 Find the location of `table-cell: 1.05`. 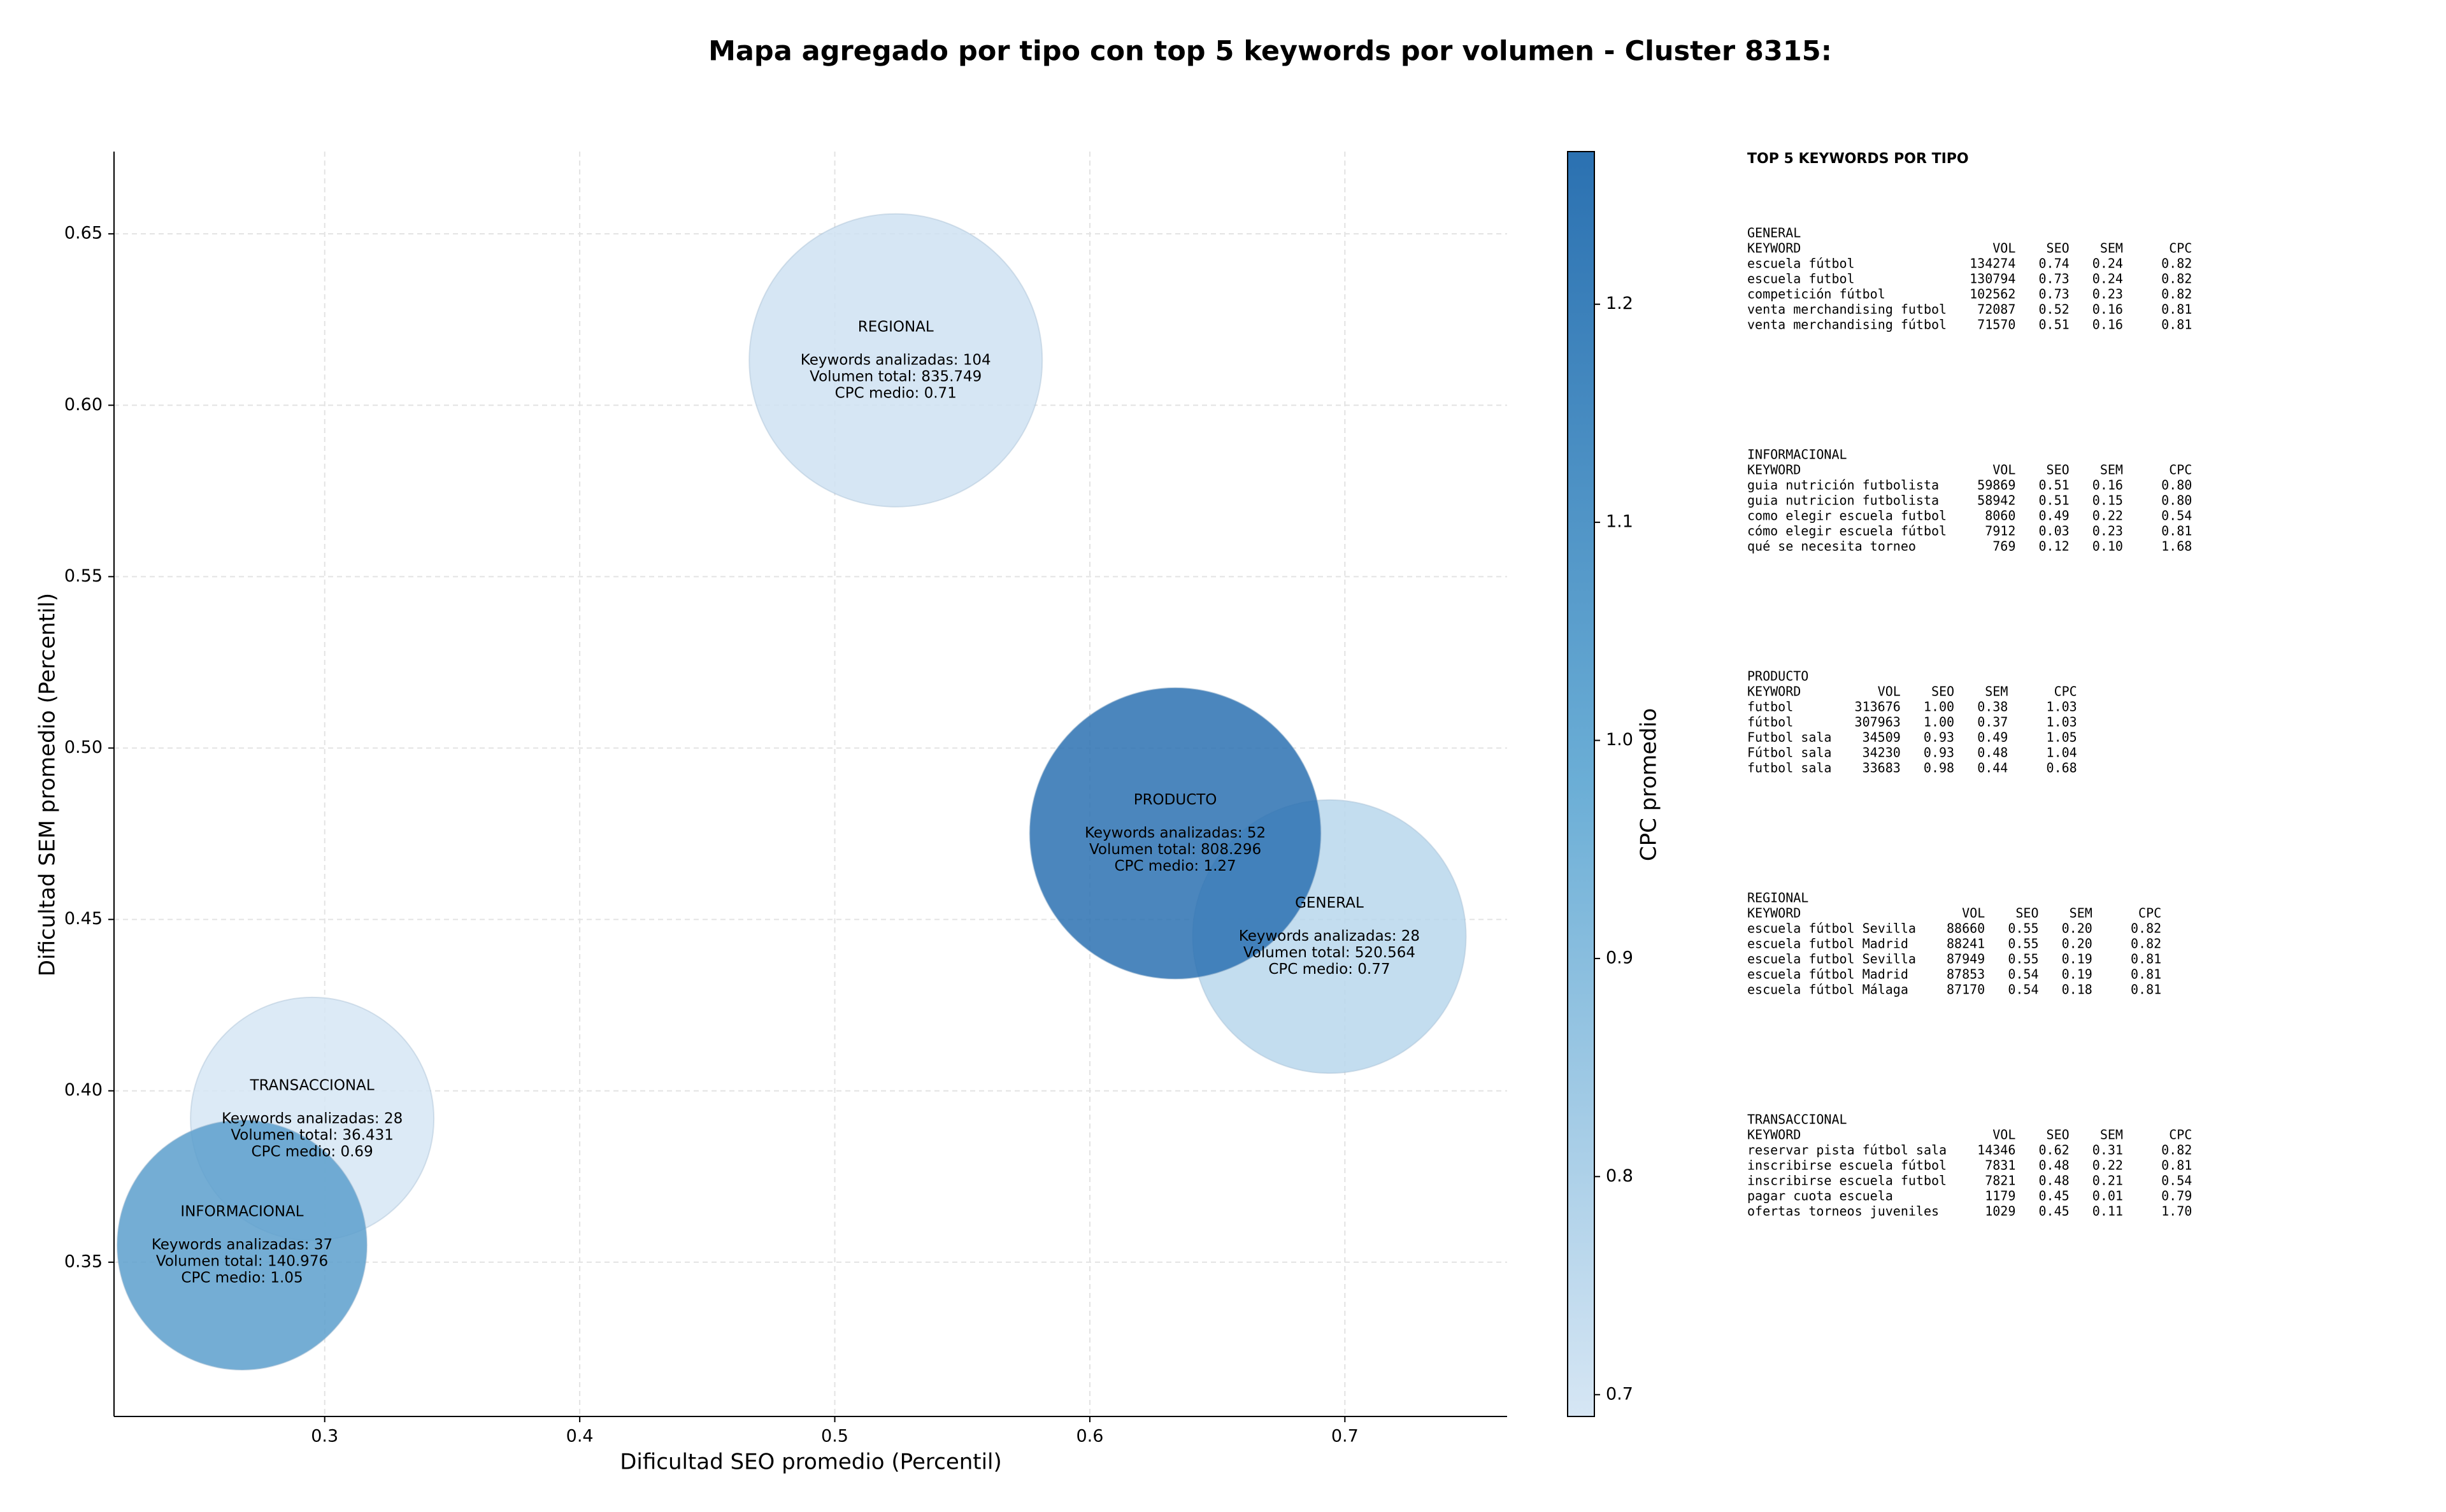

table-cell: 1.05 is located at coordinates (2062, 737).